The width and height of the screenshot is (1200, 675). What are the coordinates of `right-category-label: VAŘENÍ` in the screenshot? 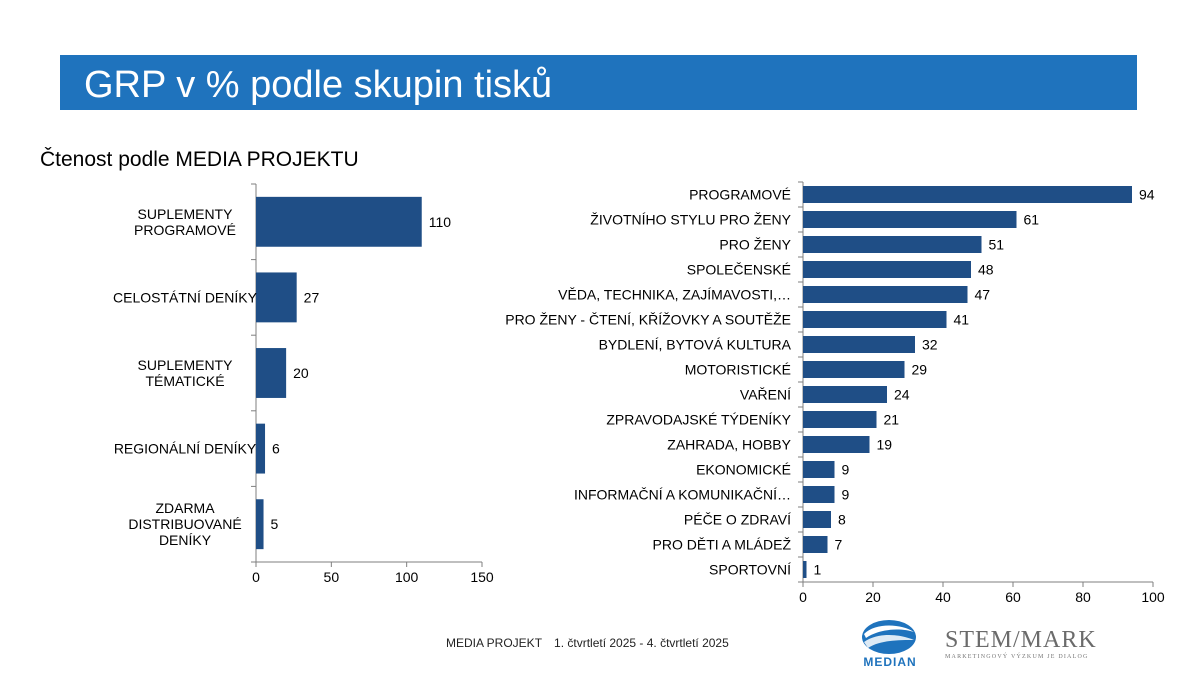 It's located at (765, 395).